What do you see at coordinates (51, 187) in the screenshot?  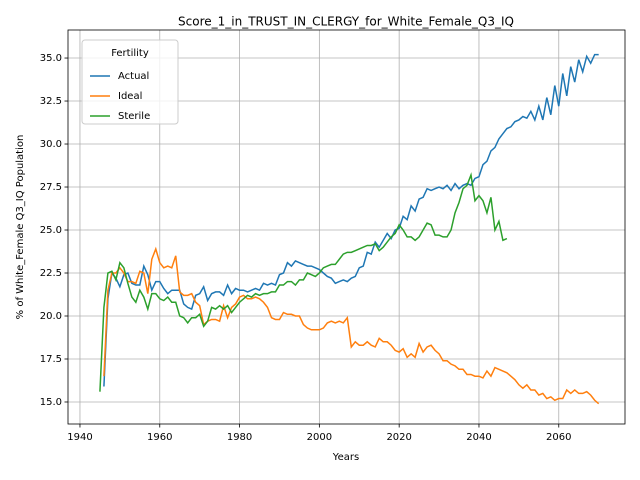 I see `y-tick-label: 27.5` at bounding box center [51, 187].